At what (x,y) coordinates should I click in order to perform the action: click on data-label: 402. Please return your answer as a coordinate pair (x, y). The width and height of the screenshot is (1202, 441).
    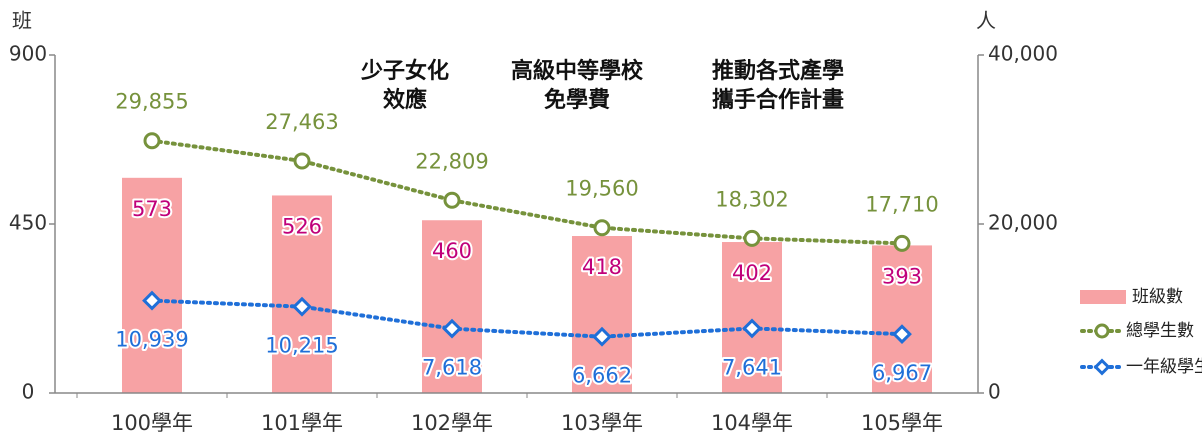
    Looking at the image, I should click on (752, 273).